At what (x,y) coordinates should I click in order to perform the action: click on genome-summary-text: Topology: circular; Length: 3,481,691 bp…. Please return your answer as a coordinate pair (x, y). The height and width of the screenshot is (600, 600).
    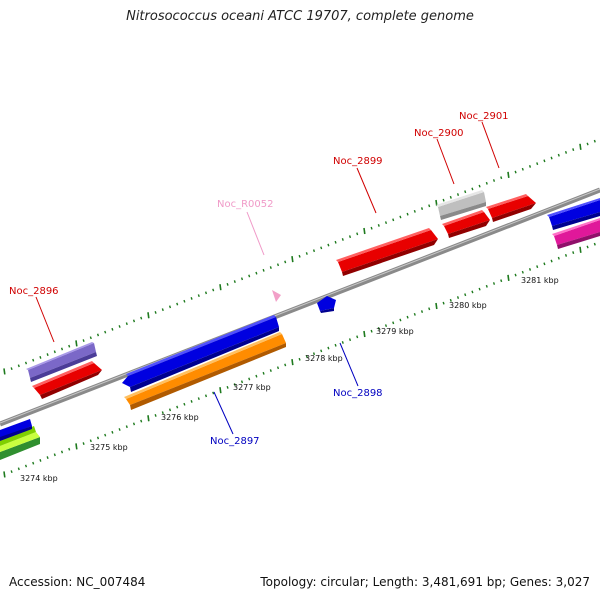
    Looking at the image, I should click on (425, 582).